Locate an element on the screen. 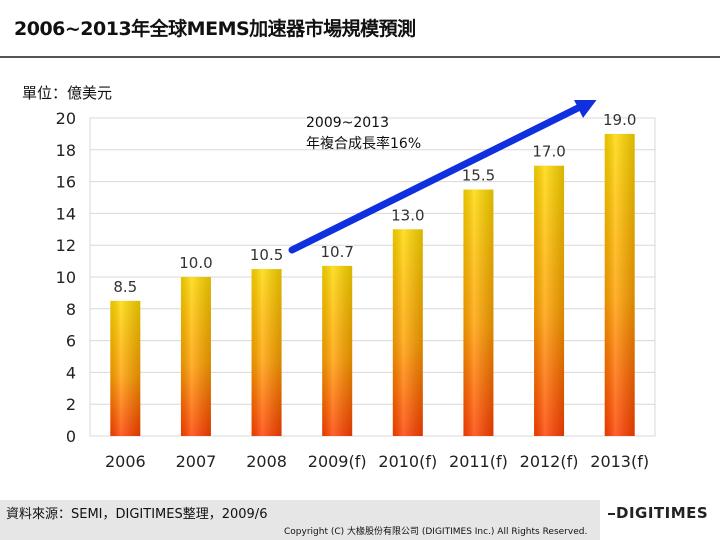 The height and width of the screenshot is (540, 720). annotation-line-2: 年複合成長率16% is located at coordinates (363, 143).